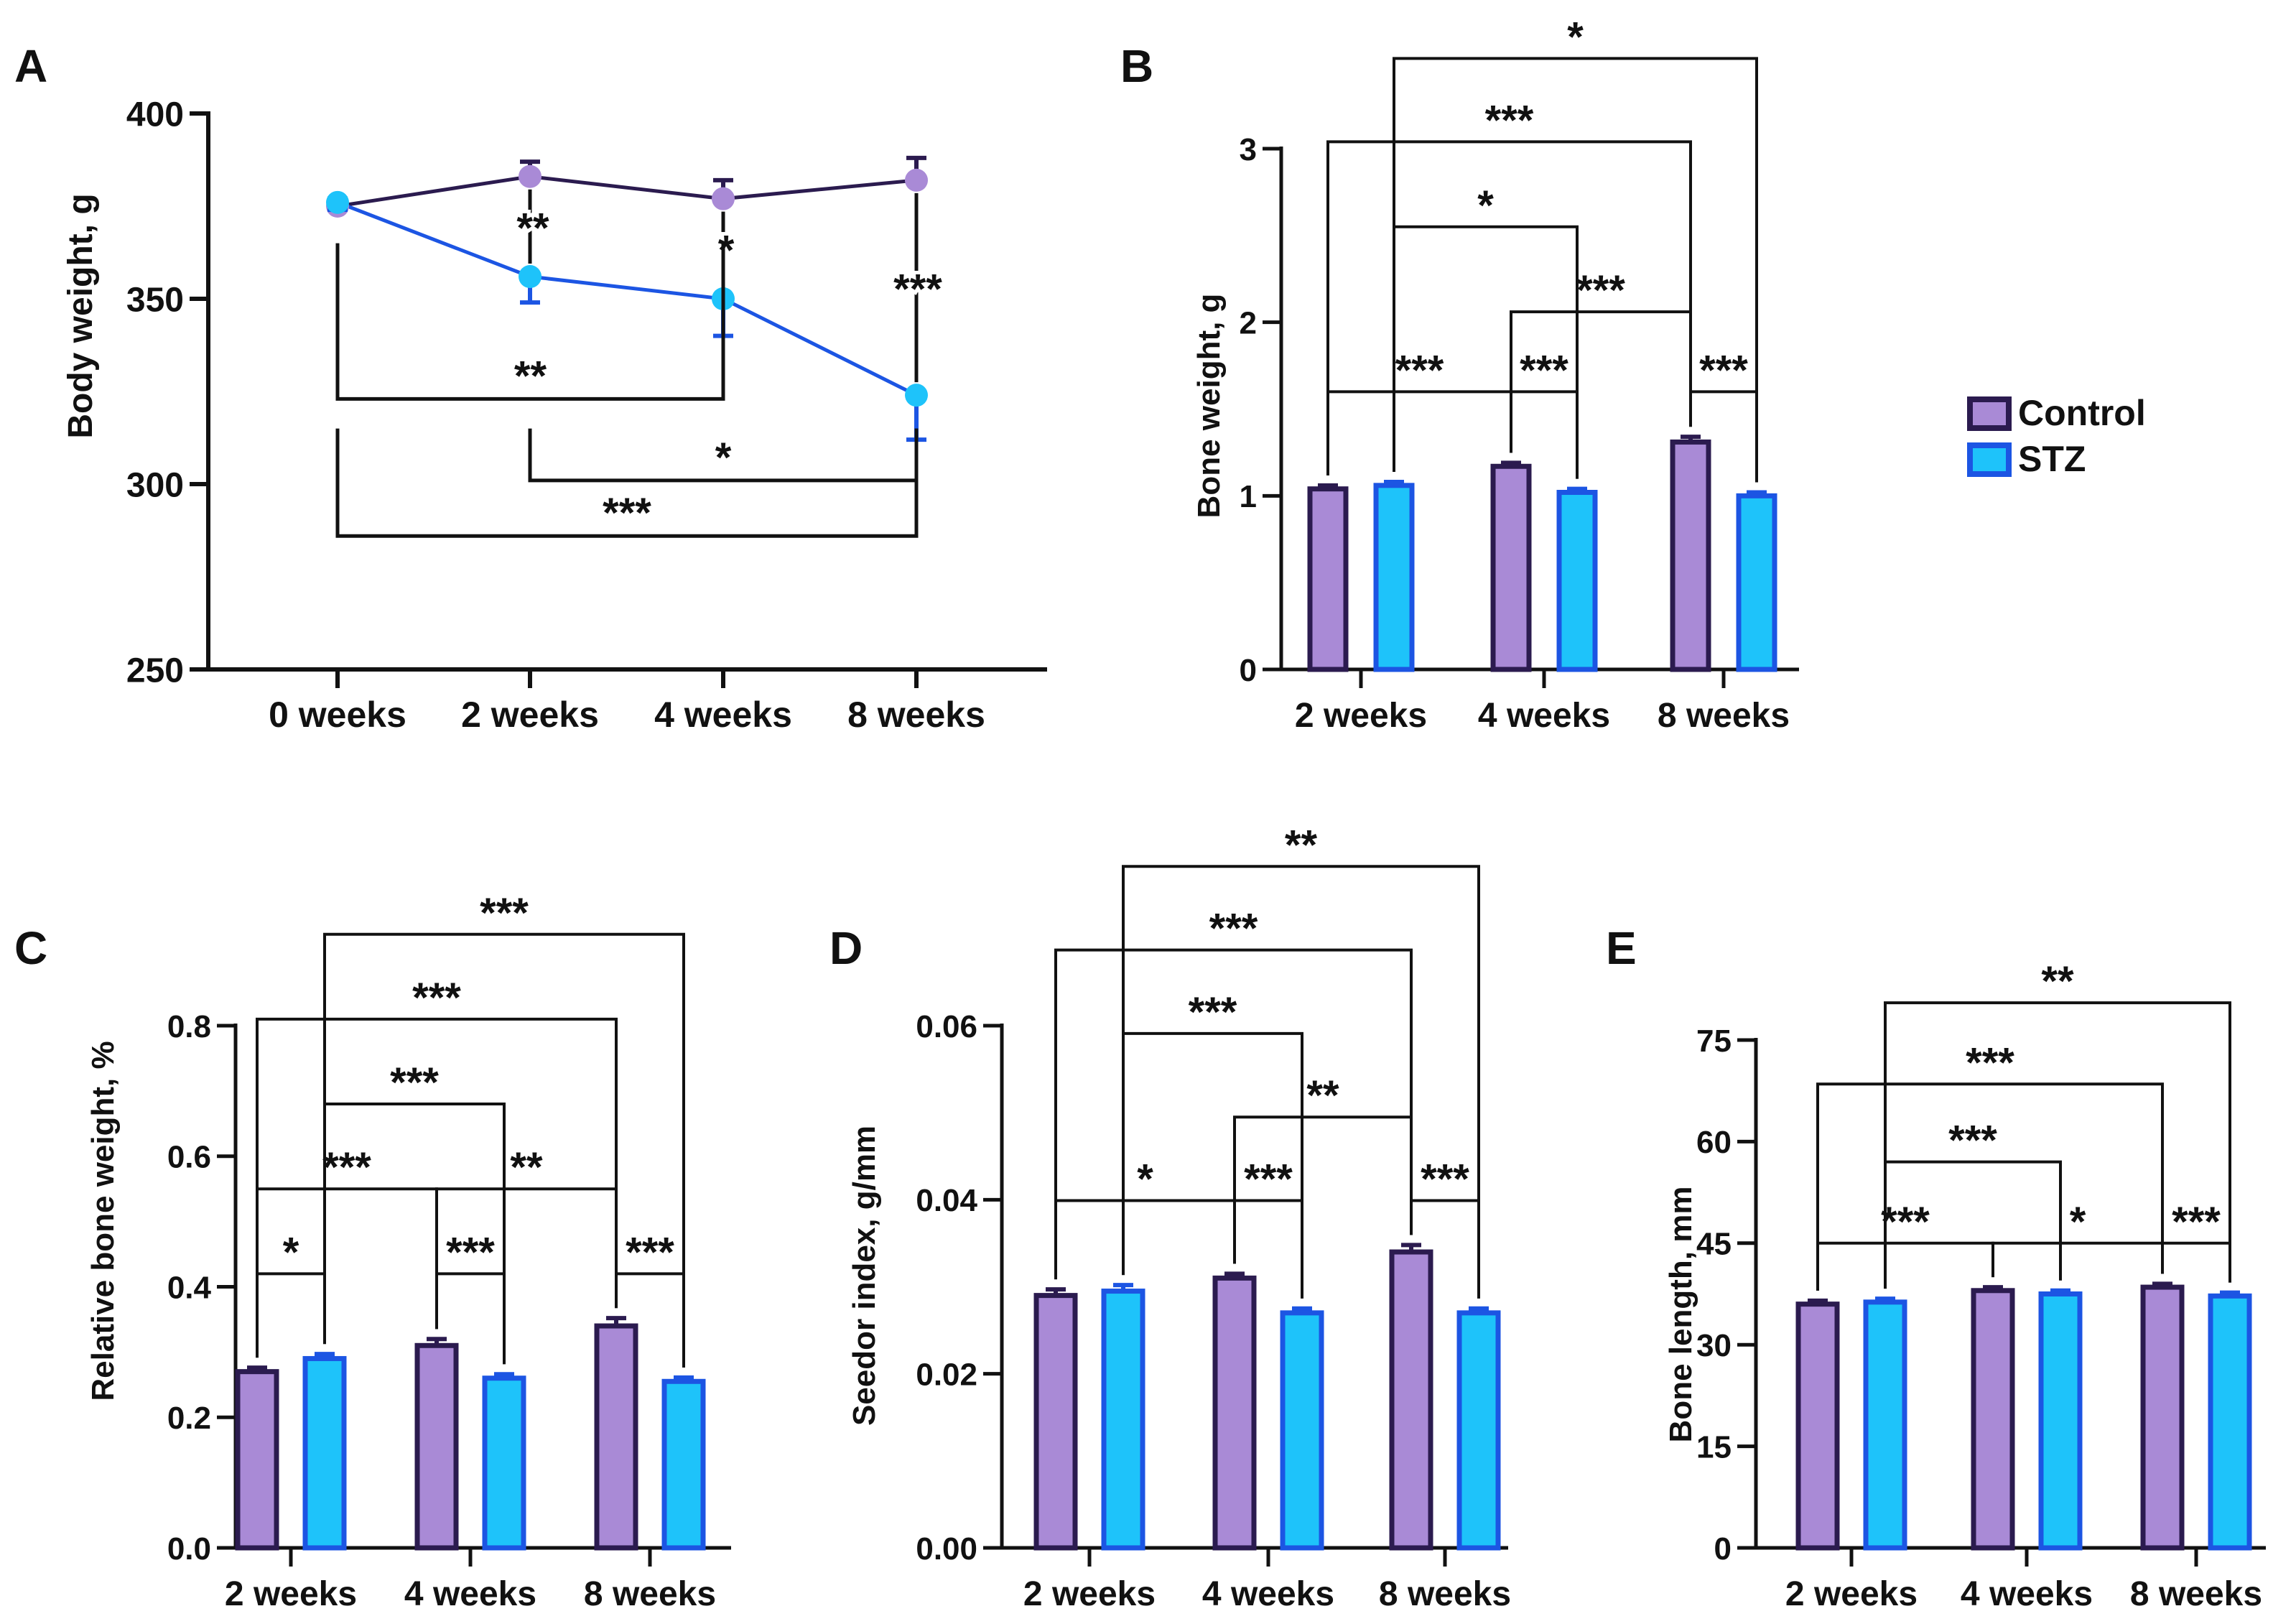 The height and width of the screenshot is (1624, 2296). I want to click on x-tick-label-D: 2 weeks, so click(1089, 1594).